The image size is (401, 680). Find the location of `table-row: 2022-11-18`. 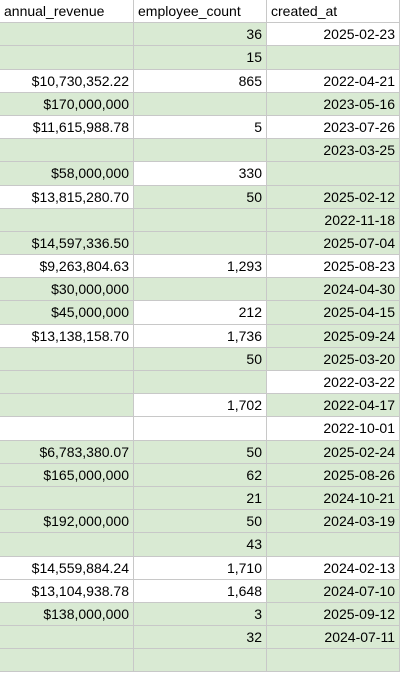

table-row: 2022-11-18 is located at coordinates (200, 220).